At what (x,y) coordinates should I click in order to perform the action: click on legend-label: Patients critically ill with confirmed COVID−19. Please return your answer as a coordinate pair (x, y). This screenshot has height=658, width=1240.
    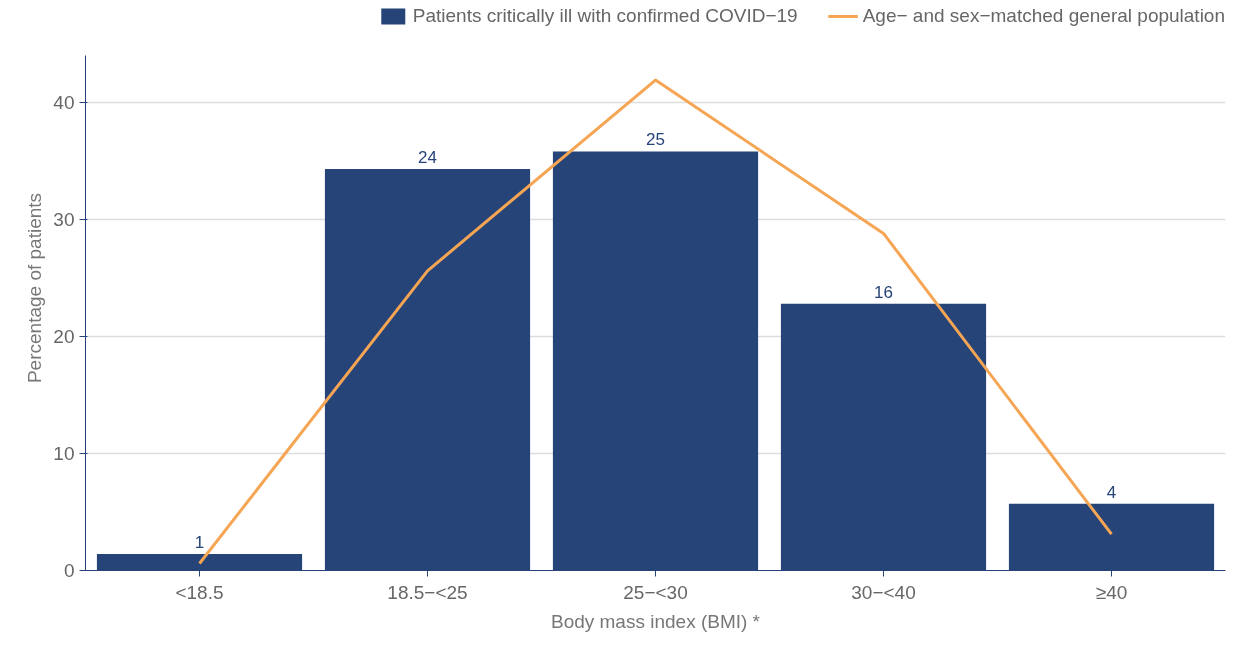
    Looking at the image, I should click on (605, 16).